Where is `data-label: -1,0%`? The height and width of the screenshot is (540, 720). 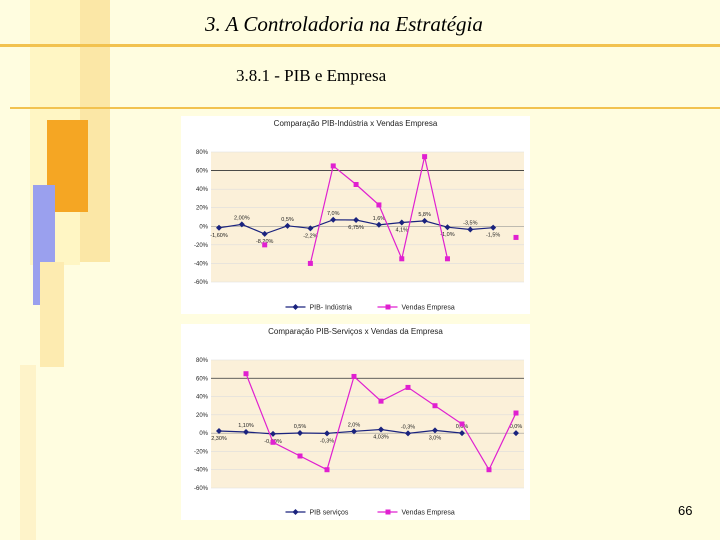 data-label: -1,0% is located at coordinates (447, 235).